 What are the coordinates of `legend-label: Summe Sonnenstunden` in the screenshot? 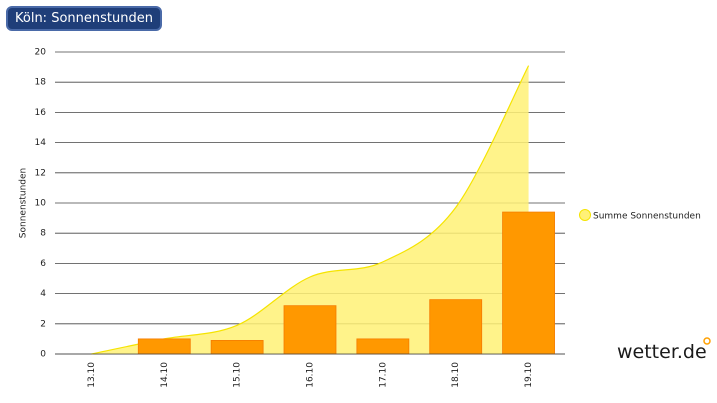 It's located at (647, 217).